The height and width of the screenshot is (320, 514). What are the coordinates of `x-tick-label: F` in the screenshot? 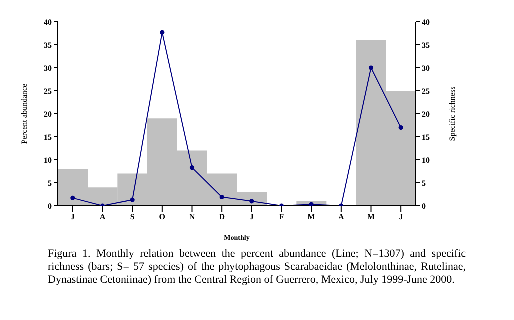 It's located at (281, 217).